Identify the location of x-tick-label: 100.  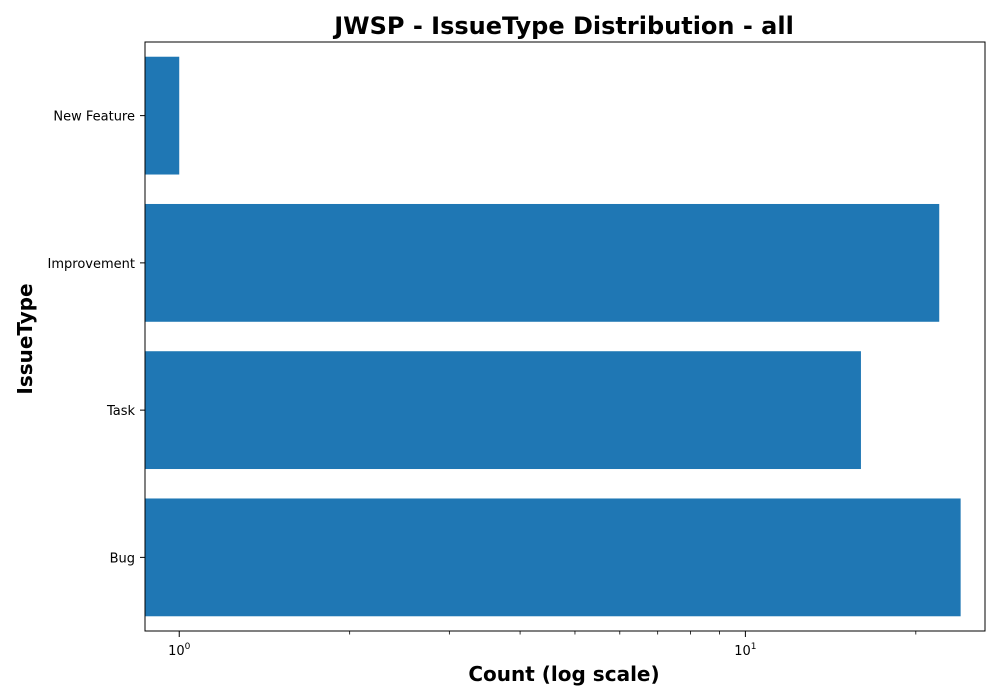
(179, 650).